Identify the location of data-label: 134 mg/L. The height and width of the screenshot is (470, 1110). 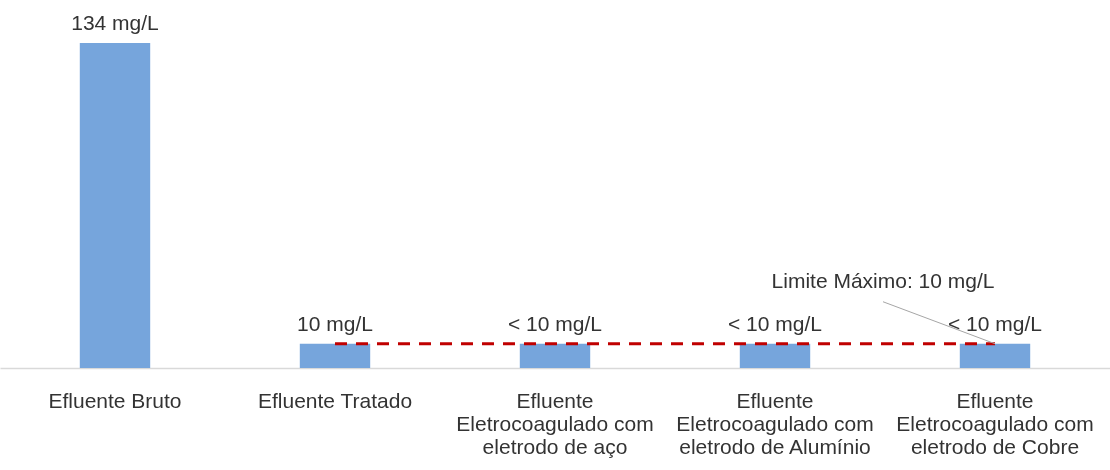
(115, 22).